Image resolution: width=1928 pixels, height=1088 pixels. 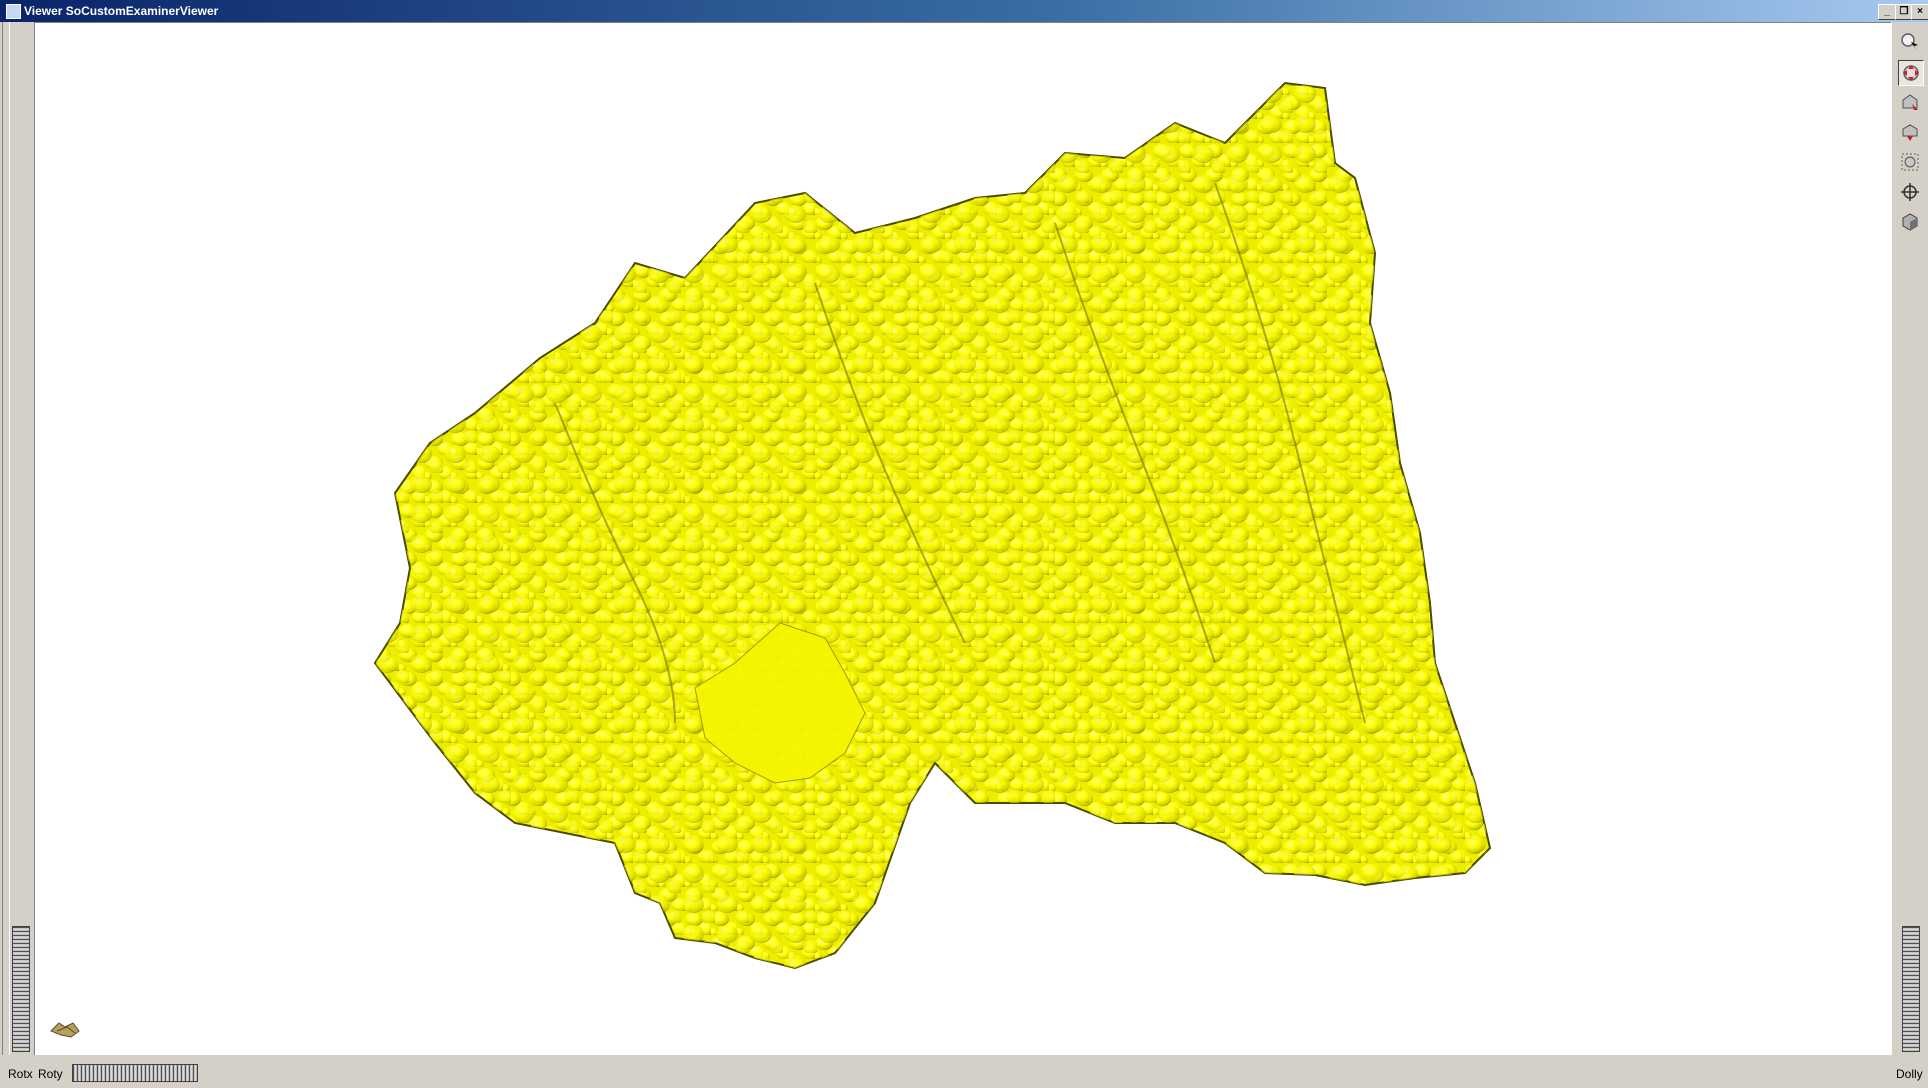 What do you see at coordinates (50, 1074) in the screenshot?
I see `roty-label: Roty` at bounding box center [50, 1074].